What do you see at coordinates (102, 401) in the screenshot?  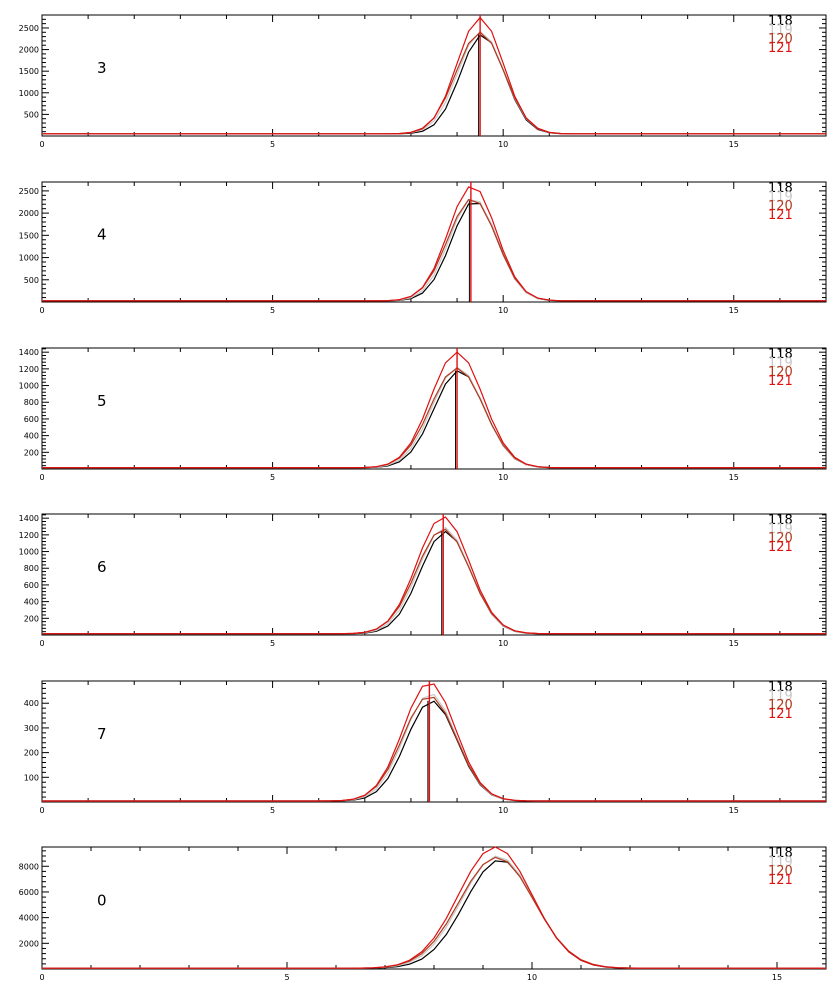 I see `panel-label: 5` at bounding box center [102, 401].